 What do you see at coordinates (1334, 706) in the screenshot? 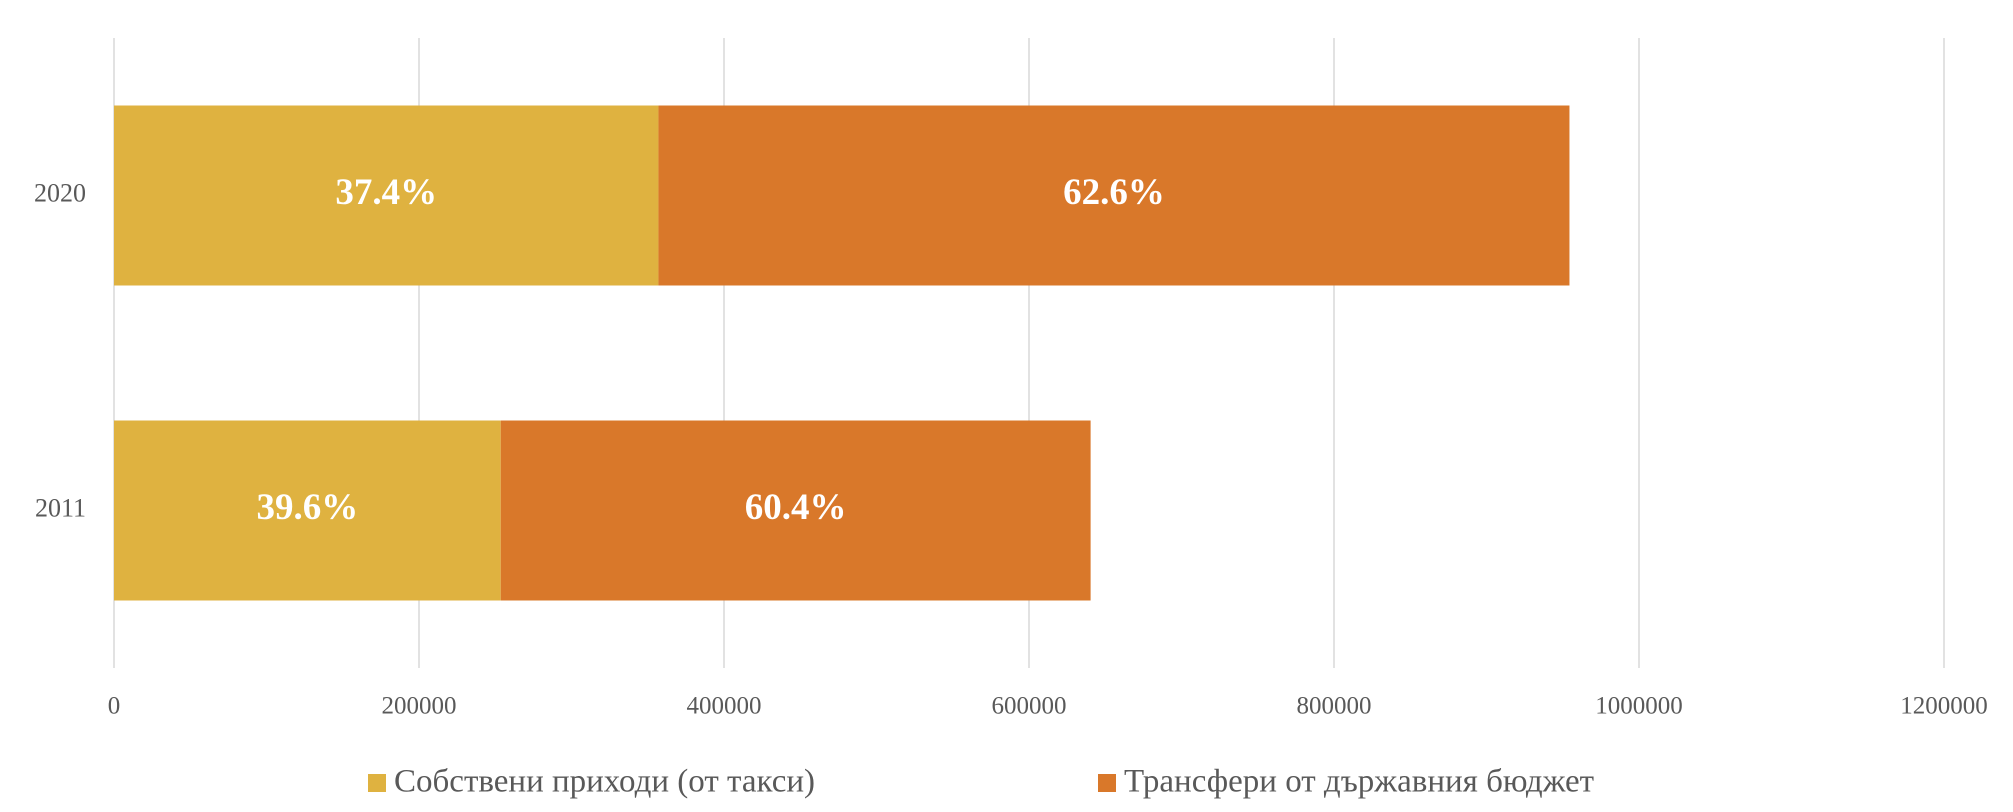
I see `x-tick-label: 800000` at bounding box center [1334, 706].